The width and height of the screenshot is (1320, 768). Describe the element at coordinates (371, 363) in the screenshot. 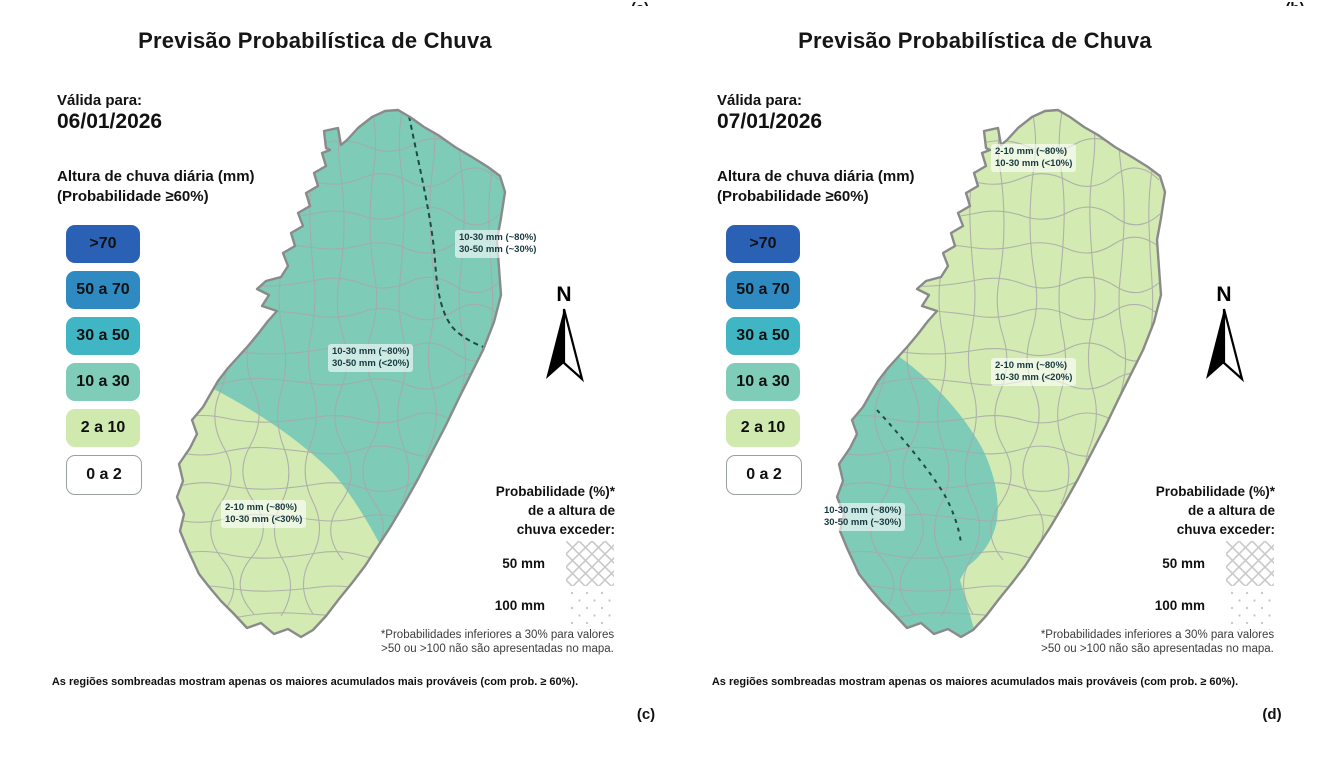

I see `map-label-line: 30-50 mm (<20%)` at that location.